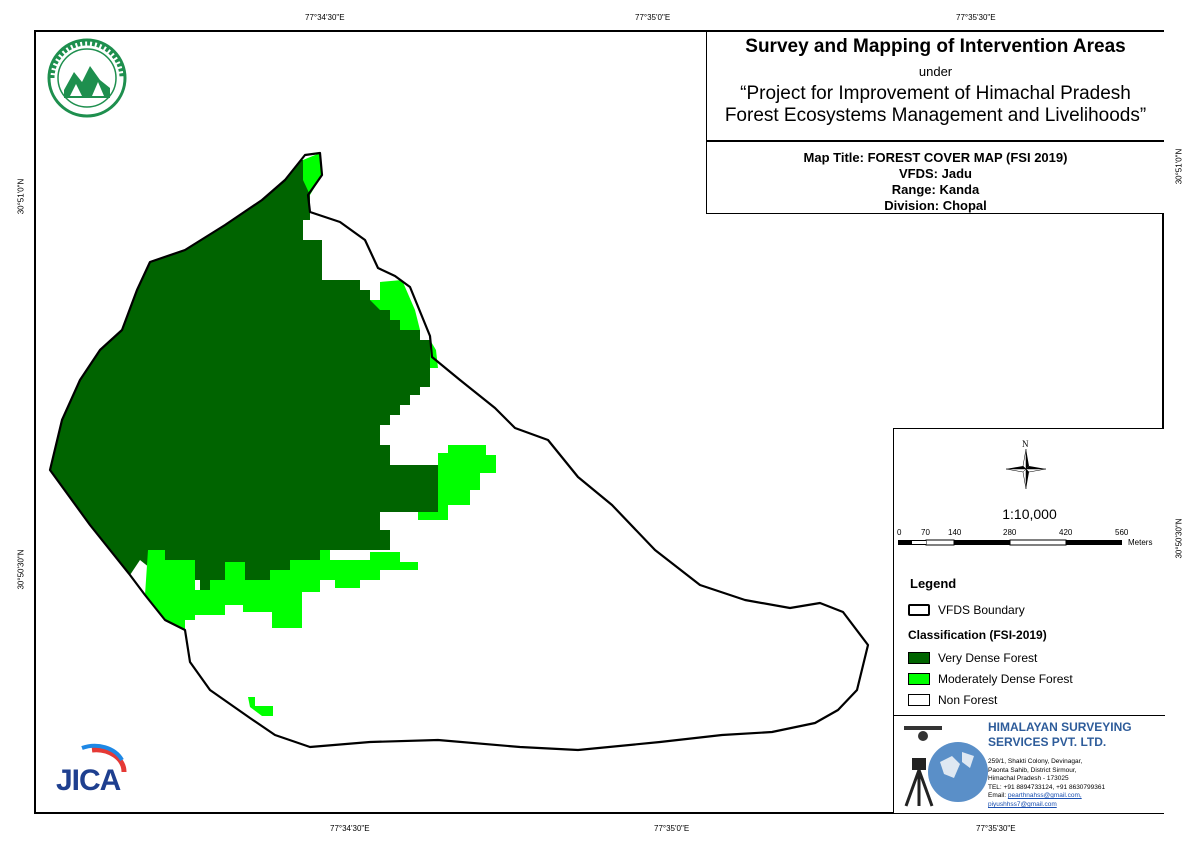 Image resolution: width=1200 pixels, height=848 pixels. What do you see at coordinates (260, 706) in the screenshot?
I see `mdf-patch-small` at bounding box center [260, 706].